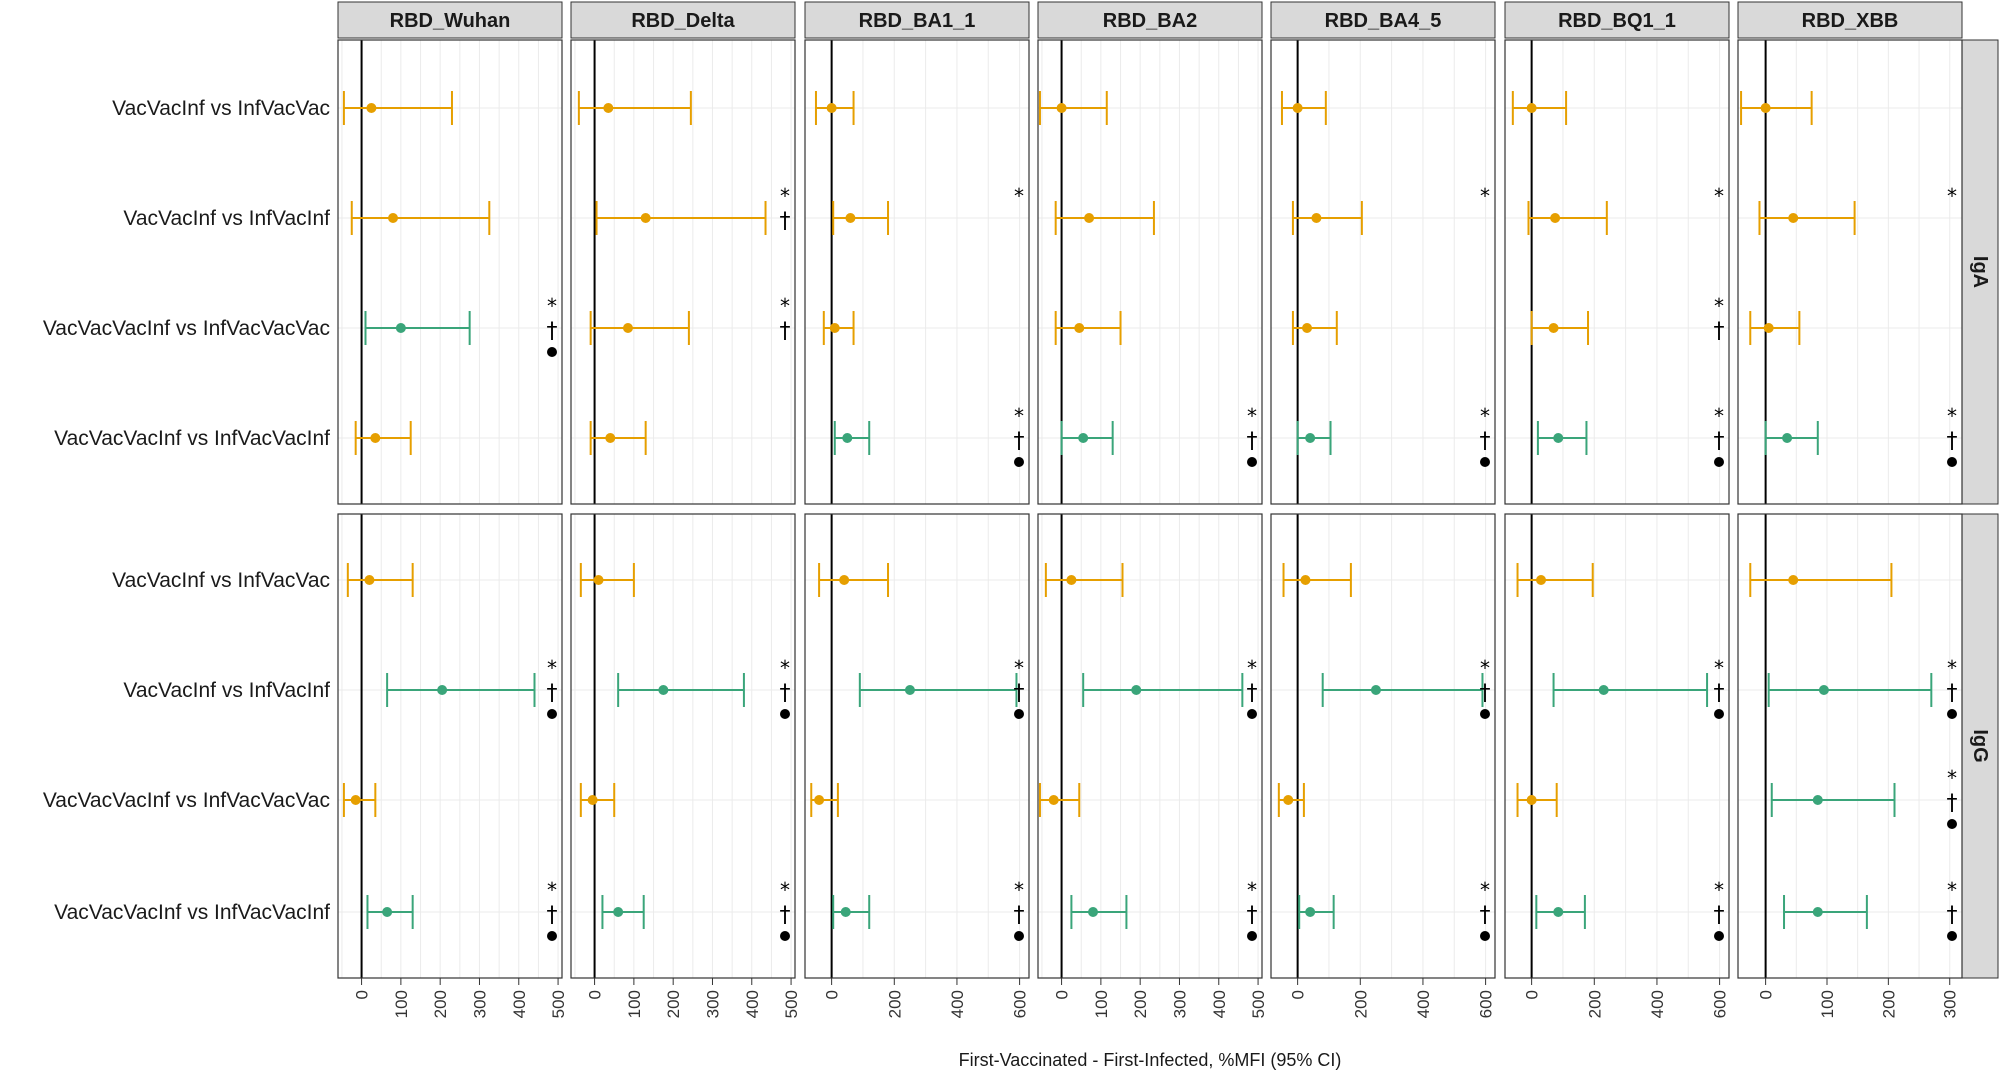 This screenshot has height=1073, width=2000. What do you see at coordinates (683, 21) in the screenshot?
I see `column-strip-label: RBD_Delta` at bounding box center [683, 21].